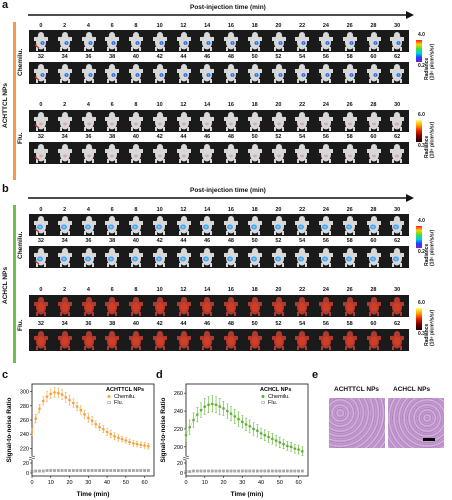 This screenshot has height=500, width=452. I want to click on time-label: 30, so click(397, 26).